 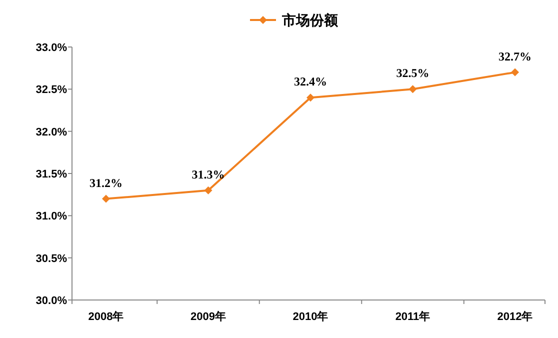 I want to click on text: 32.7%, so click(x=515, y=56).